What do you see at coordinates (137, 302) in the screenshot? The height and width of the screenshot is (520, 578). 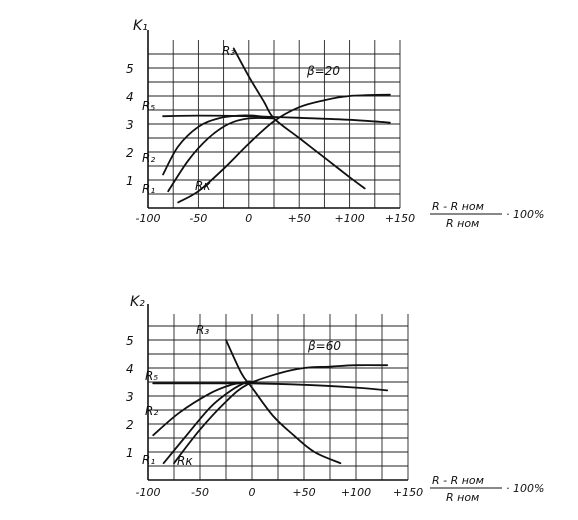 I see `y-axis-label: K₂` at bounding box center [137, 302].